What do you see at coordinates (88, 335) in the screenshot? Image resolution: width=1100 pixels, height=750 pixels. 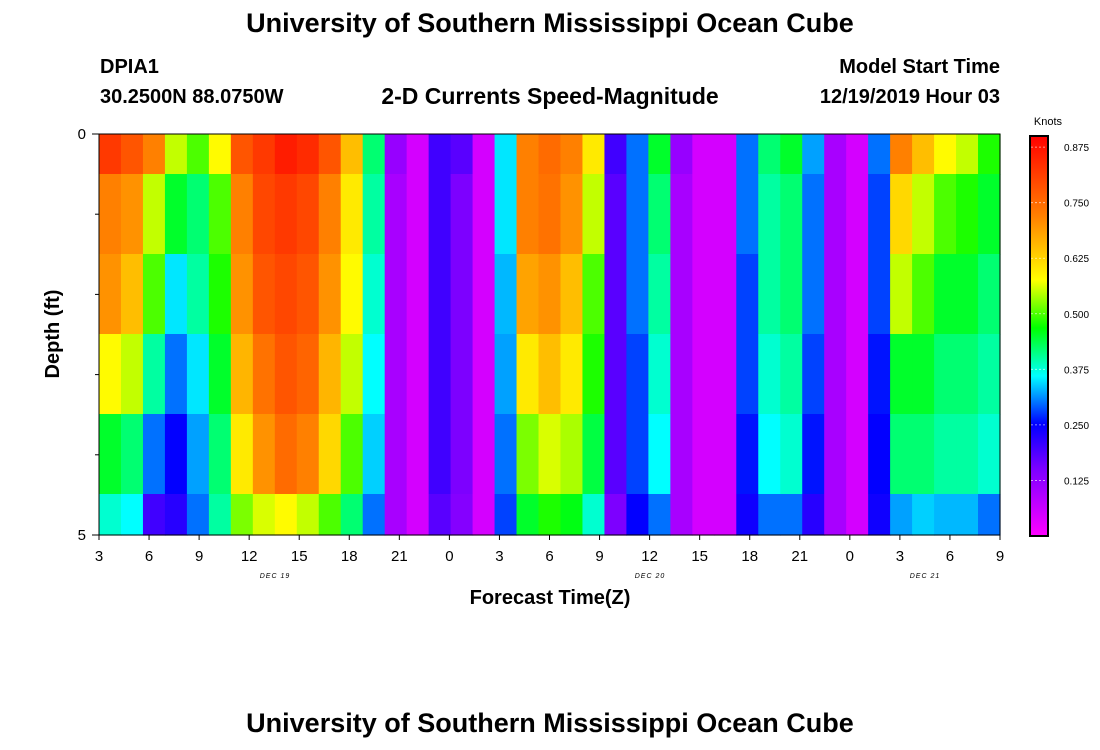 I see `y-axis: 05` at bounding box center [88, 335].